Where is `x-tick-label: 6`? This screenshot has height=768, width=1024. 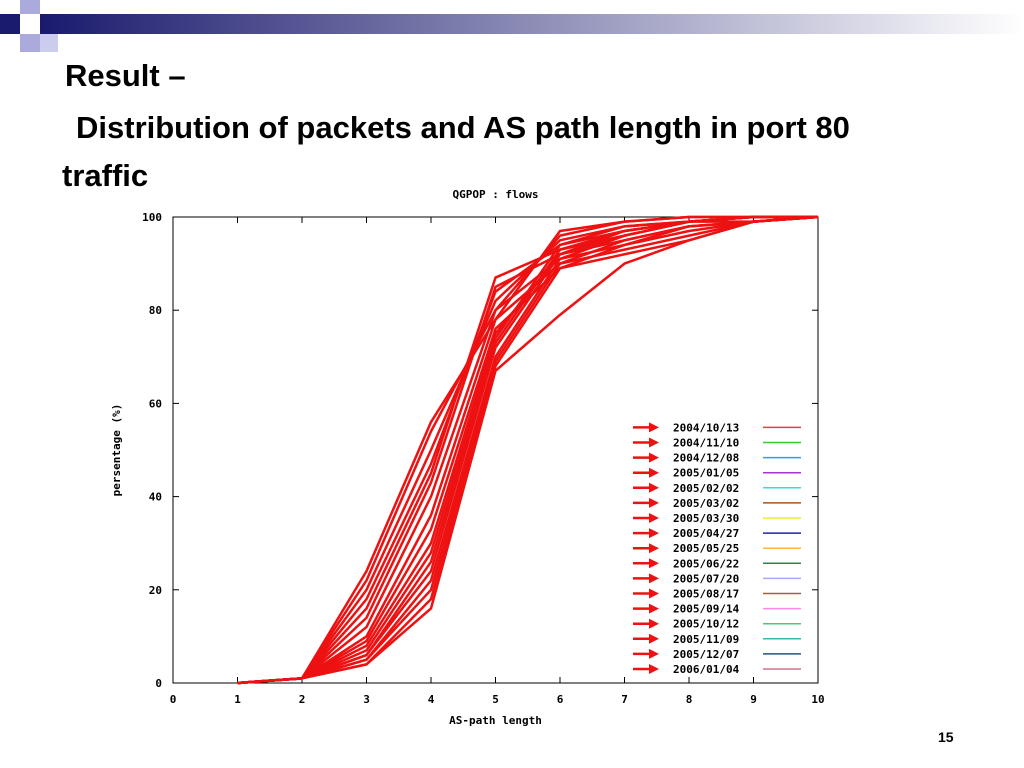 x-tick-label: 6 is located at coordinates (560, 699).